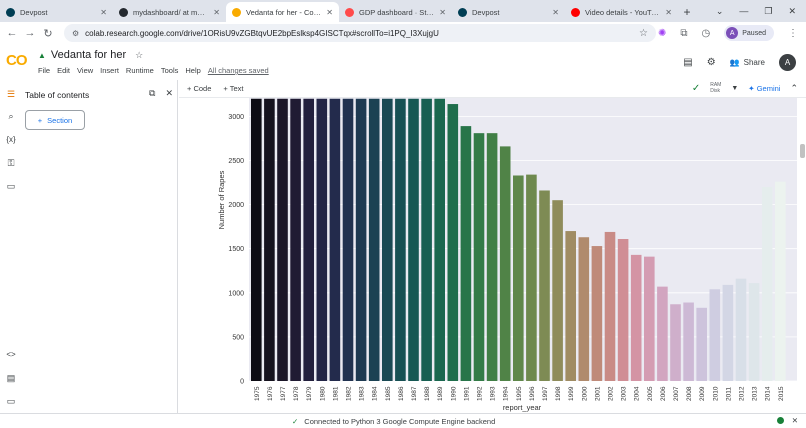 The width and height of the screenshot is (806, 428). Describe the element at coordinates (637, 393) in the screenshot. I see `x-tick-label: 2004` at that location.